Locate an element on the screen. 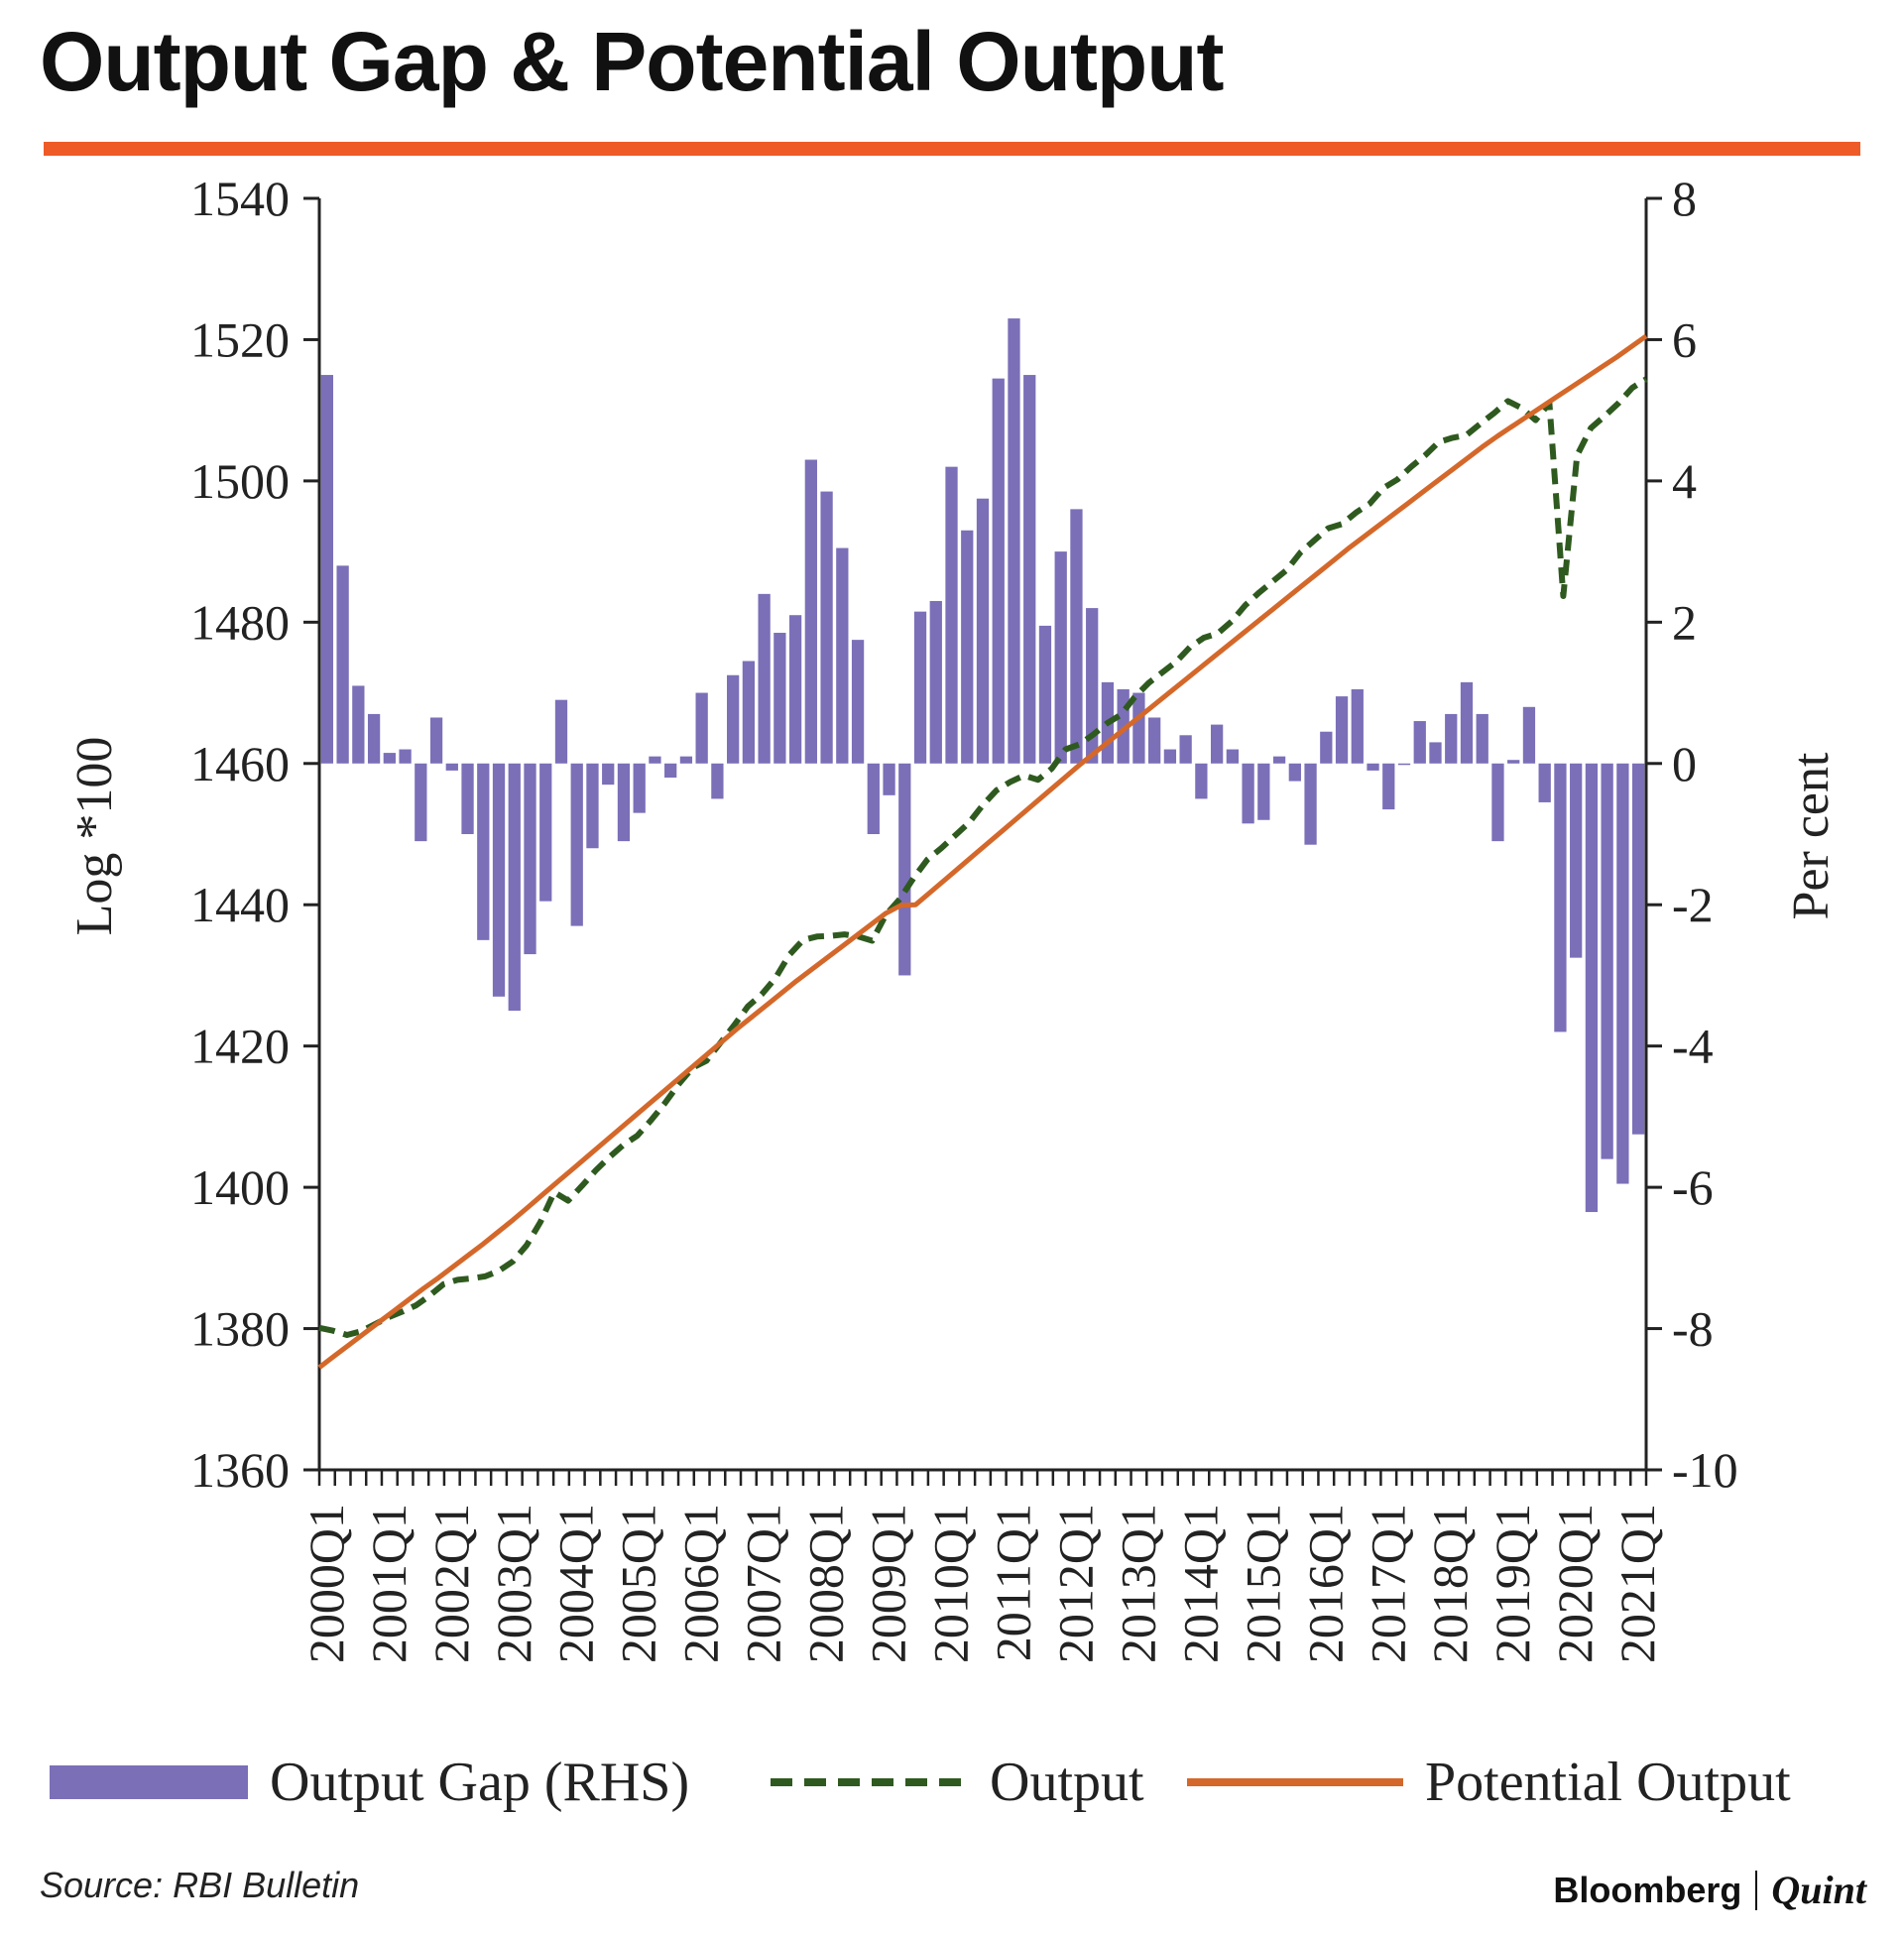 The width and height of the screenshot is (1904, 1938). x-axis-tick-label: 2020Q1 is located at coordinates (1575, 1583).